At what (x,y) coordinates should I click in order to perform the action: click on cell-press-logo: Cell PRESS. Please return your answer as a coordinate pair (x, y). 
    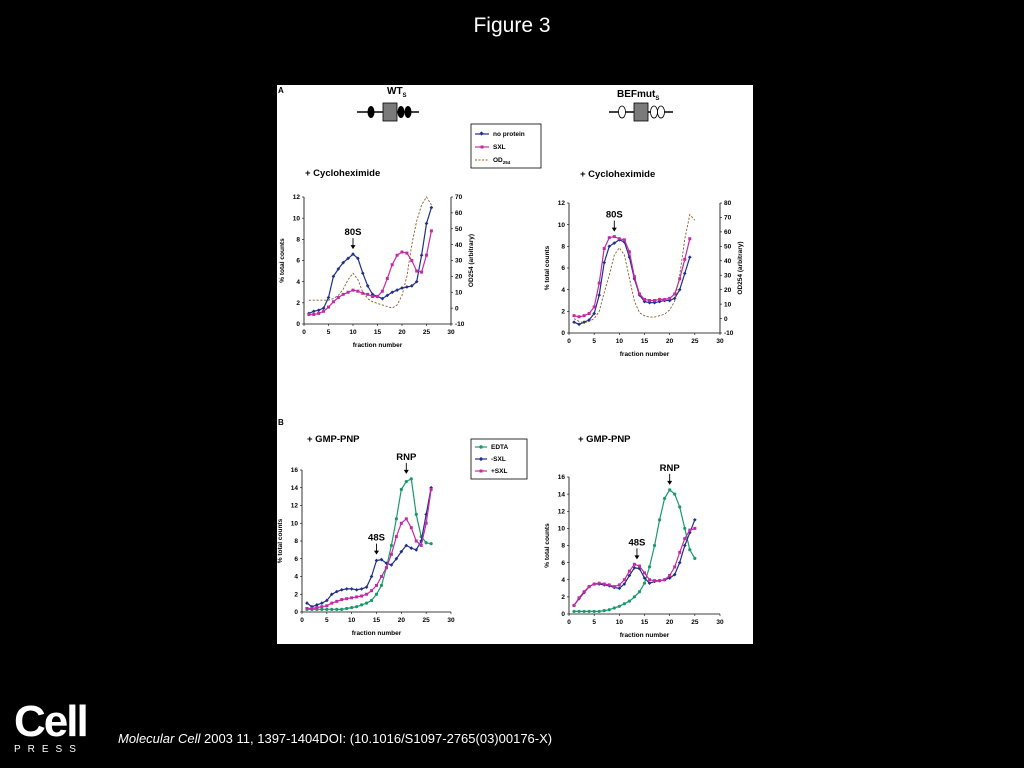
    Looking at the image, I should click on (51, 726).